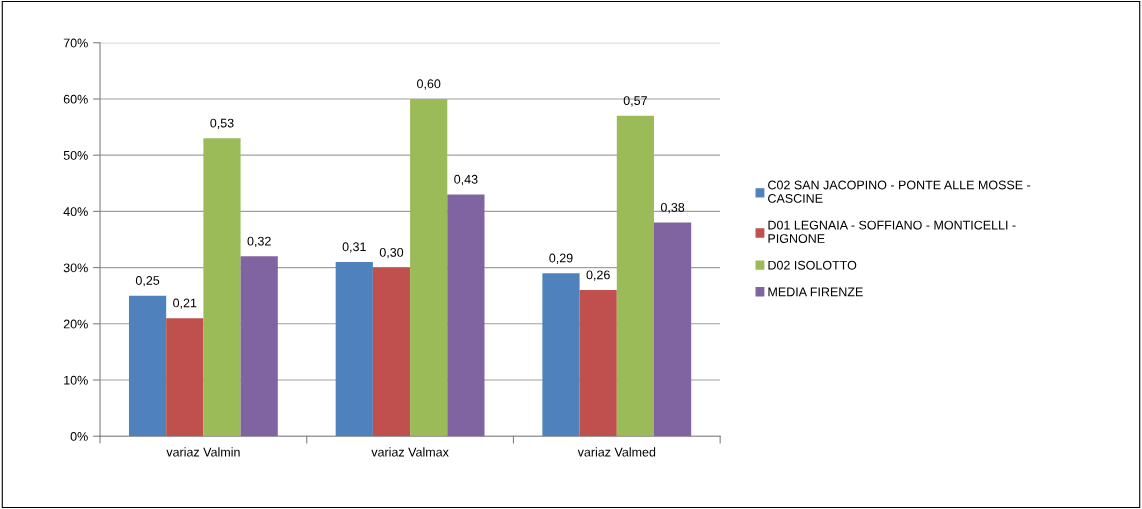  Describe the element at coordinates (222, 123) in the screenshot. I see `data-label: 0,53` at that location.